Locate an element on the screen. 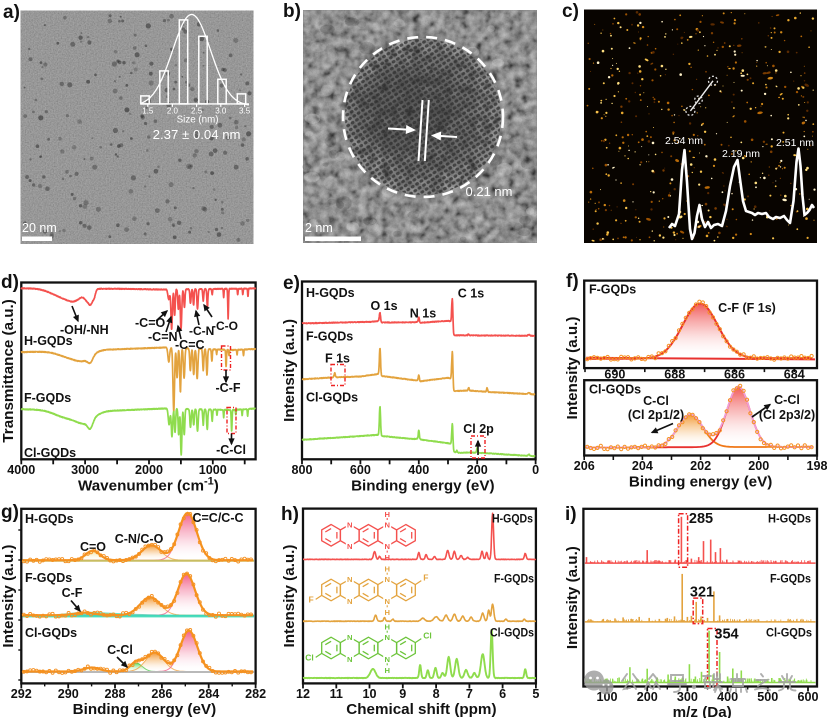 This screenshot has width=827, height=718. svg-text: 10 is located at coordinates (369, 694).